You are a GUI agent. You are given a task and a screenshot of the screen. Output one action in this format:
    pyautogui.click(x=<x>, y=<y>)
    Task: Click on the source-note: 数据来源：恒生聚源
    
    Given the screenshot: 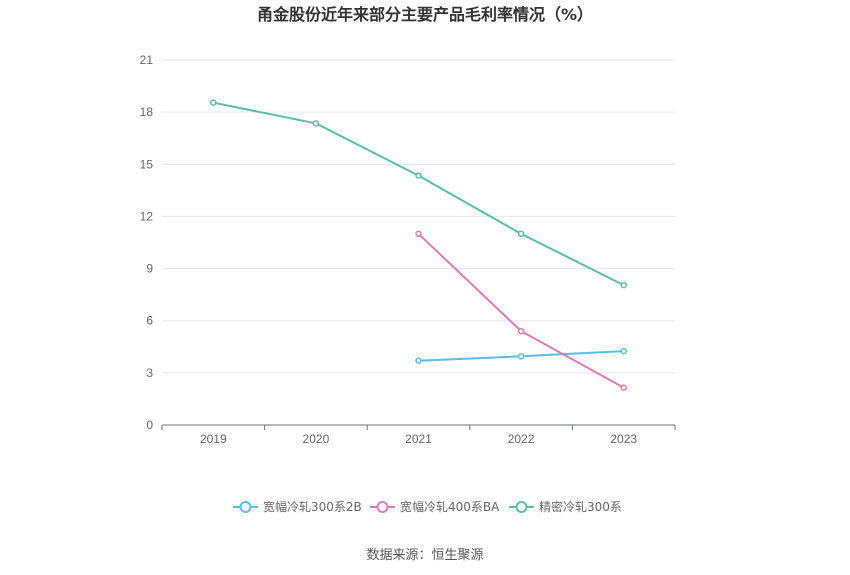 What is the action you would take?
    pyautogui.click(x=424, y=555)
    